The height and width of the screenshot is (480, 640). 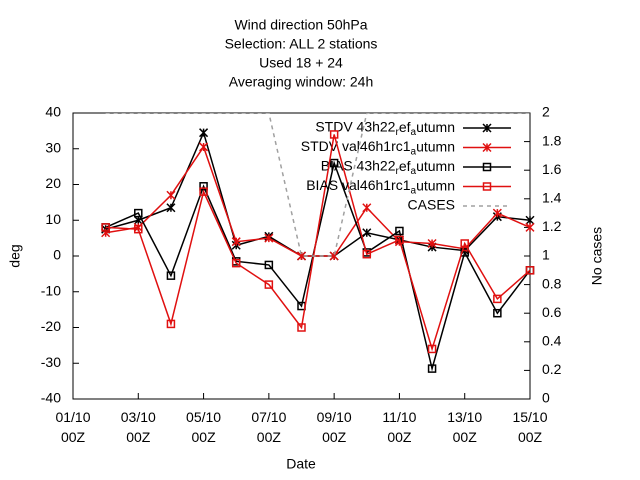 What do you see at coordinates (51, 362) in the screenshot?
I see `y-tick-label: -30` at bounding box center [51, 362].